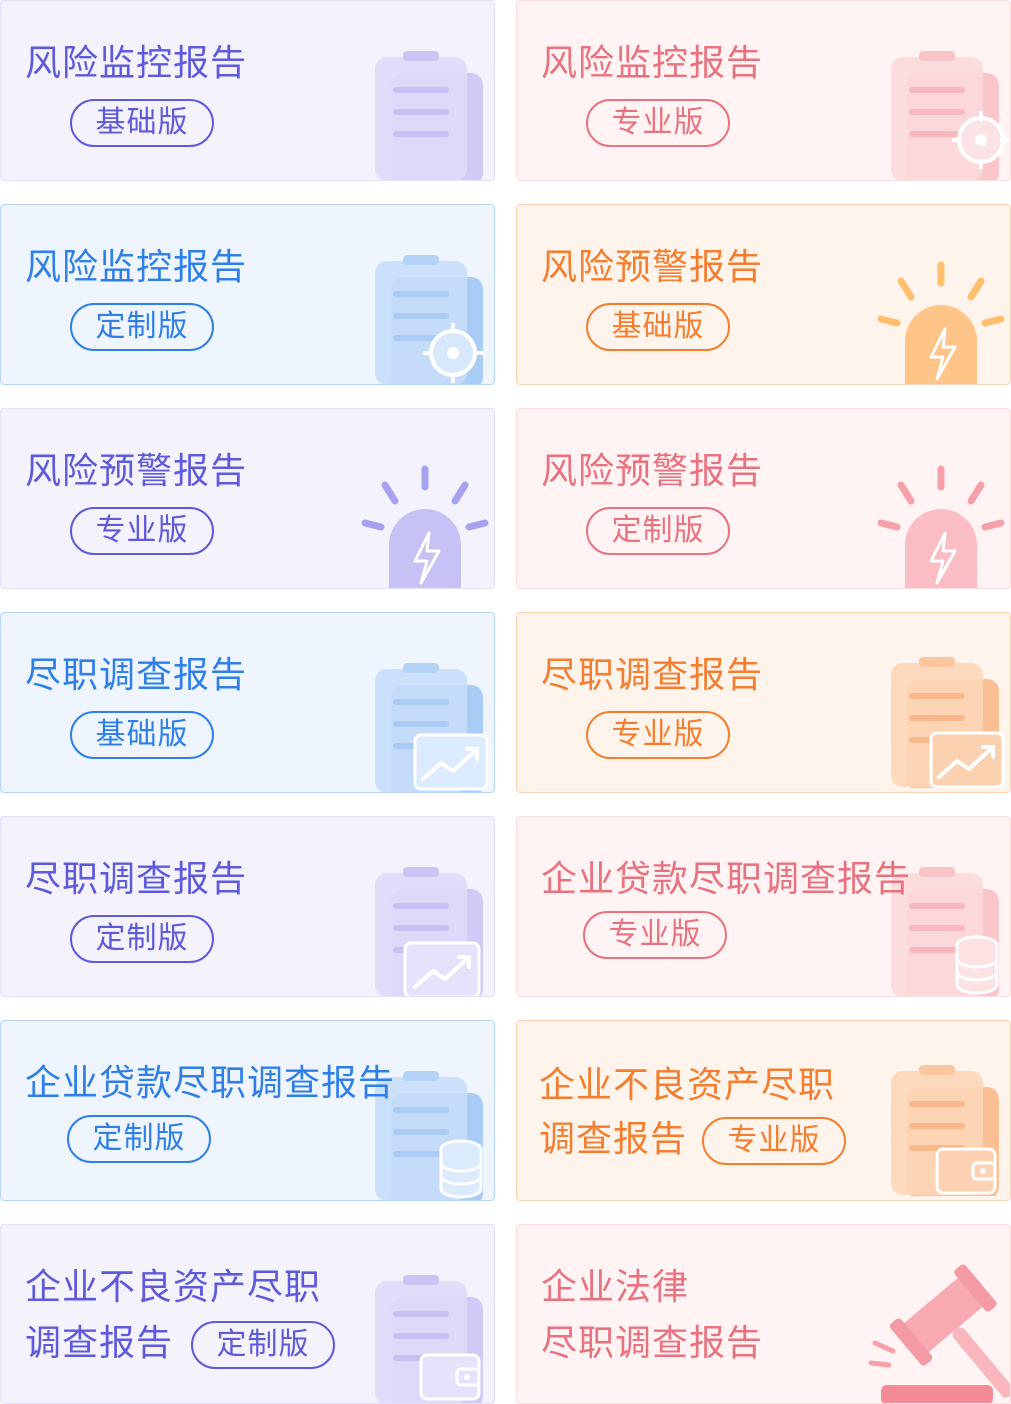  I want to click on card-npa-due-diligence-pro: 企业不良资产尽职 调查报告 专业版, so click(763, 1110).